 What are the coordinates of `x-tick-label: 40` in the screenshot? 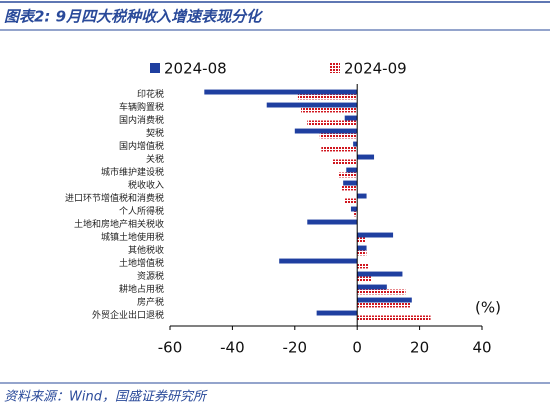 It's located at (481, 348).